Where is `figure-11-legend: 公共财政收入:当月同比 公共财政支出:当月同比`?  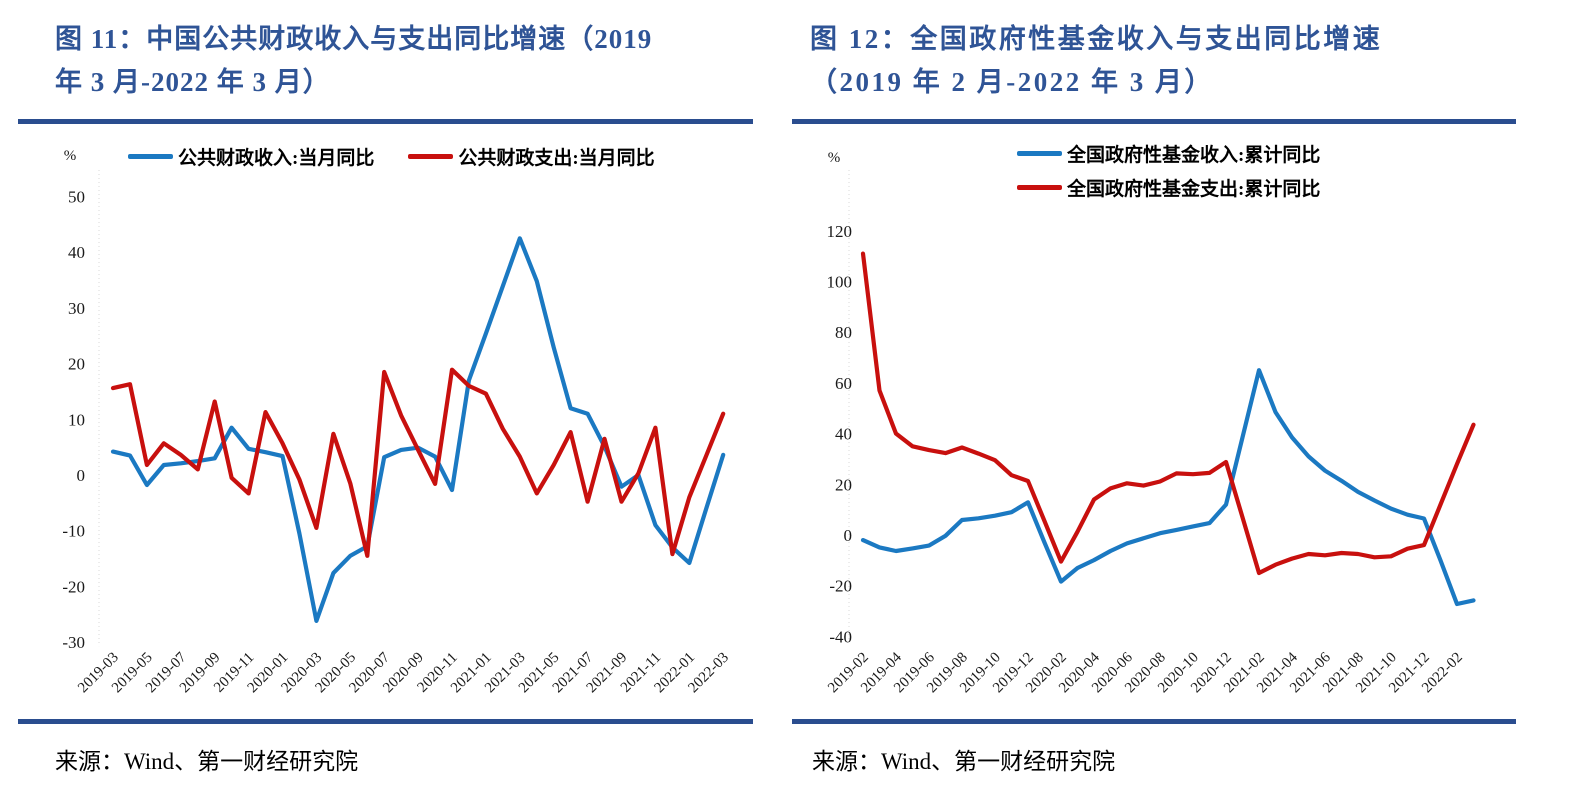 figure-11-legend: 公共财政收入:当月同比 公共财政支出:当月同比 is located at coordinates (391, 156).